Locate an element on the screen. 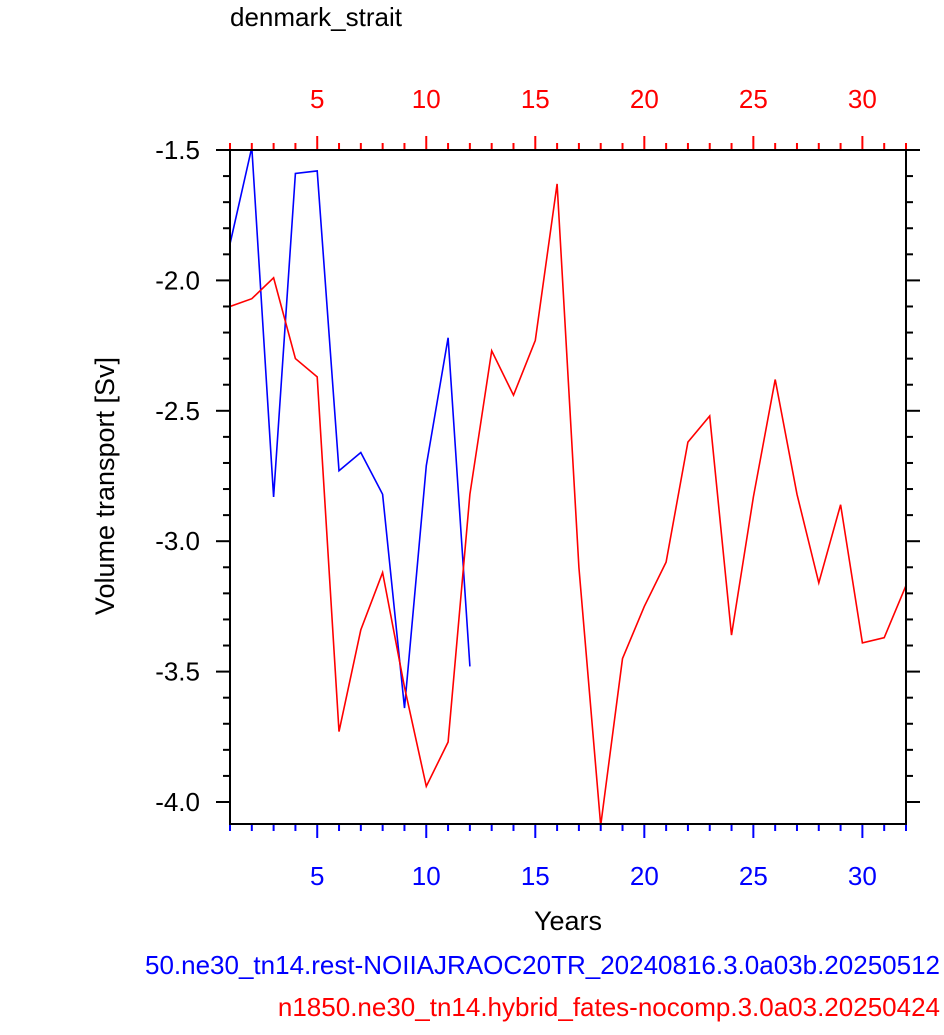  top-x-tick-label: 10 is located at coordinates (426, 99).